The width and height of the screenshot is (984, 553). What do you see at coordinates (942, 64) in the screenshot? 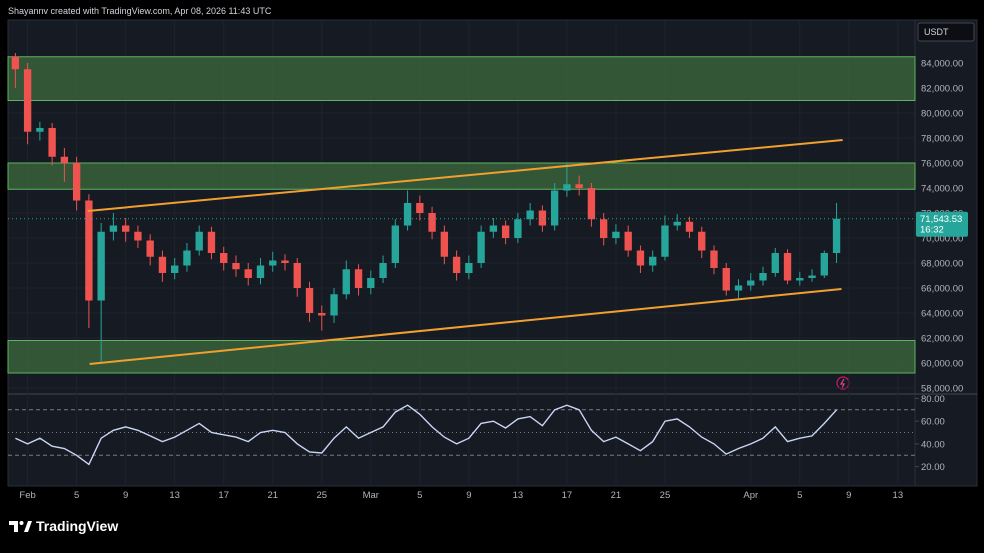
I see `y-tick-label: 84,000.00` at bounding box center [942, 64].